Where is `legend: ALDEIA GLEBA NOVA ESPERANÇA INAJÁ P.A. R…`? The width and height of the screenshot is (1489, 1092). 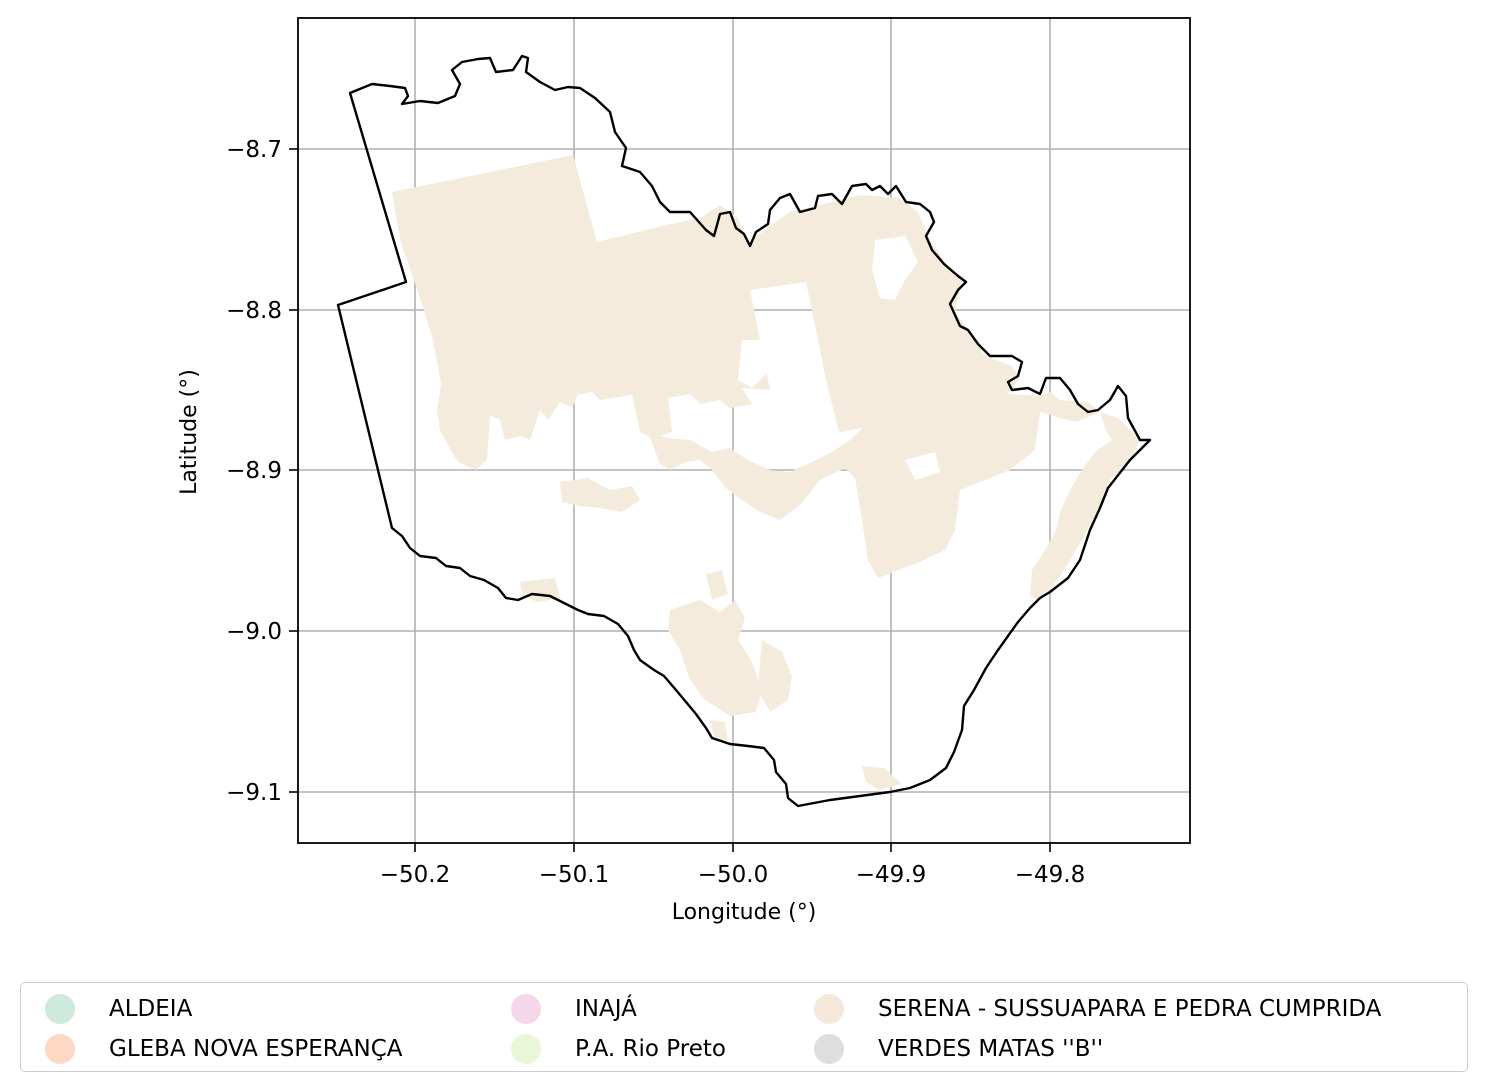 legend: ALDEIA GLEBA NOVA ESPERANÇA INAJÁ P.A. R… is located at coordinates (744, 1027).